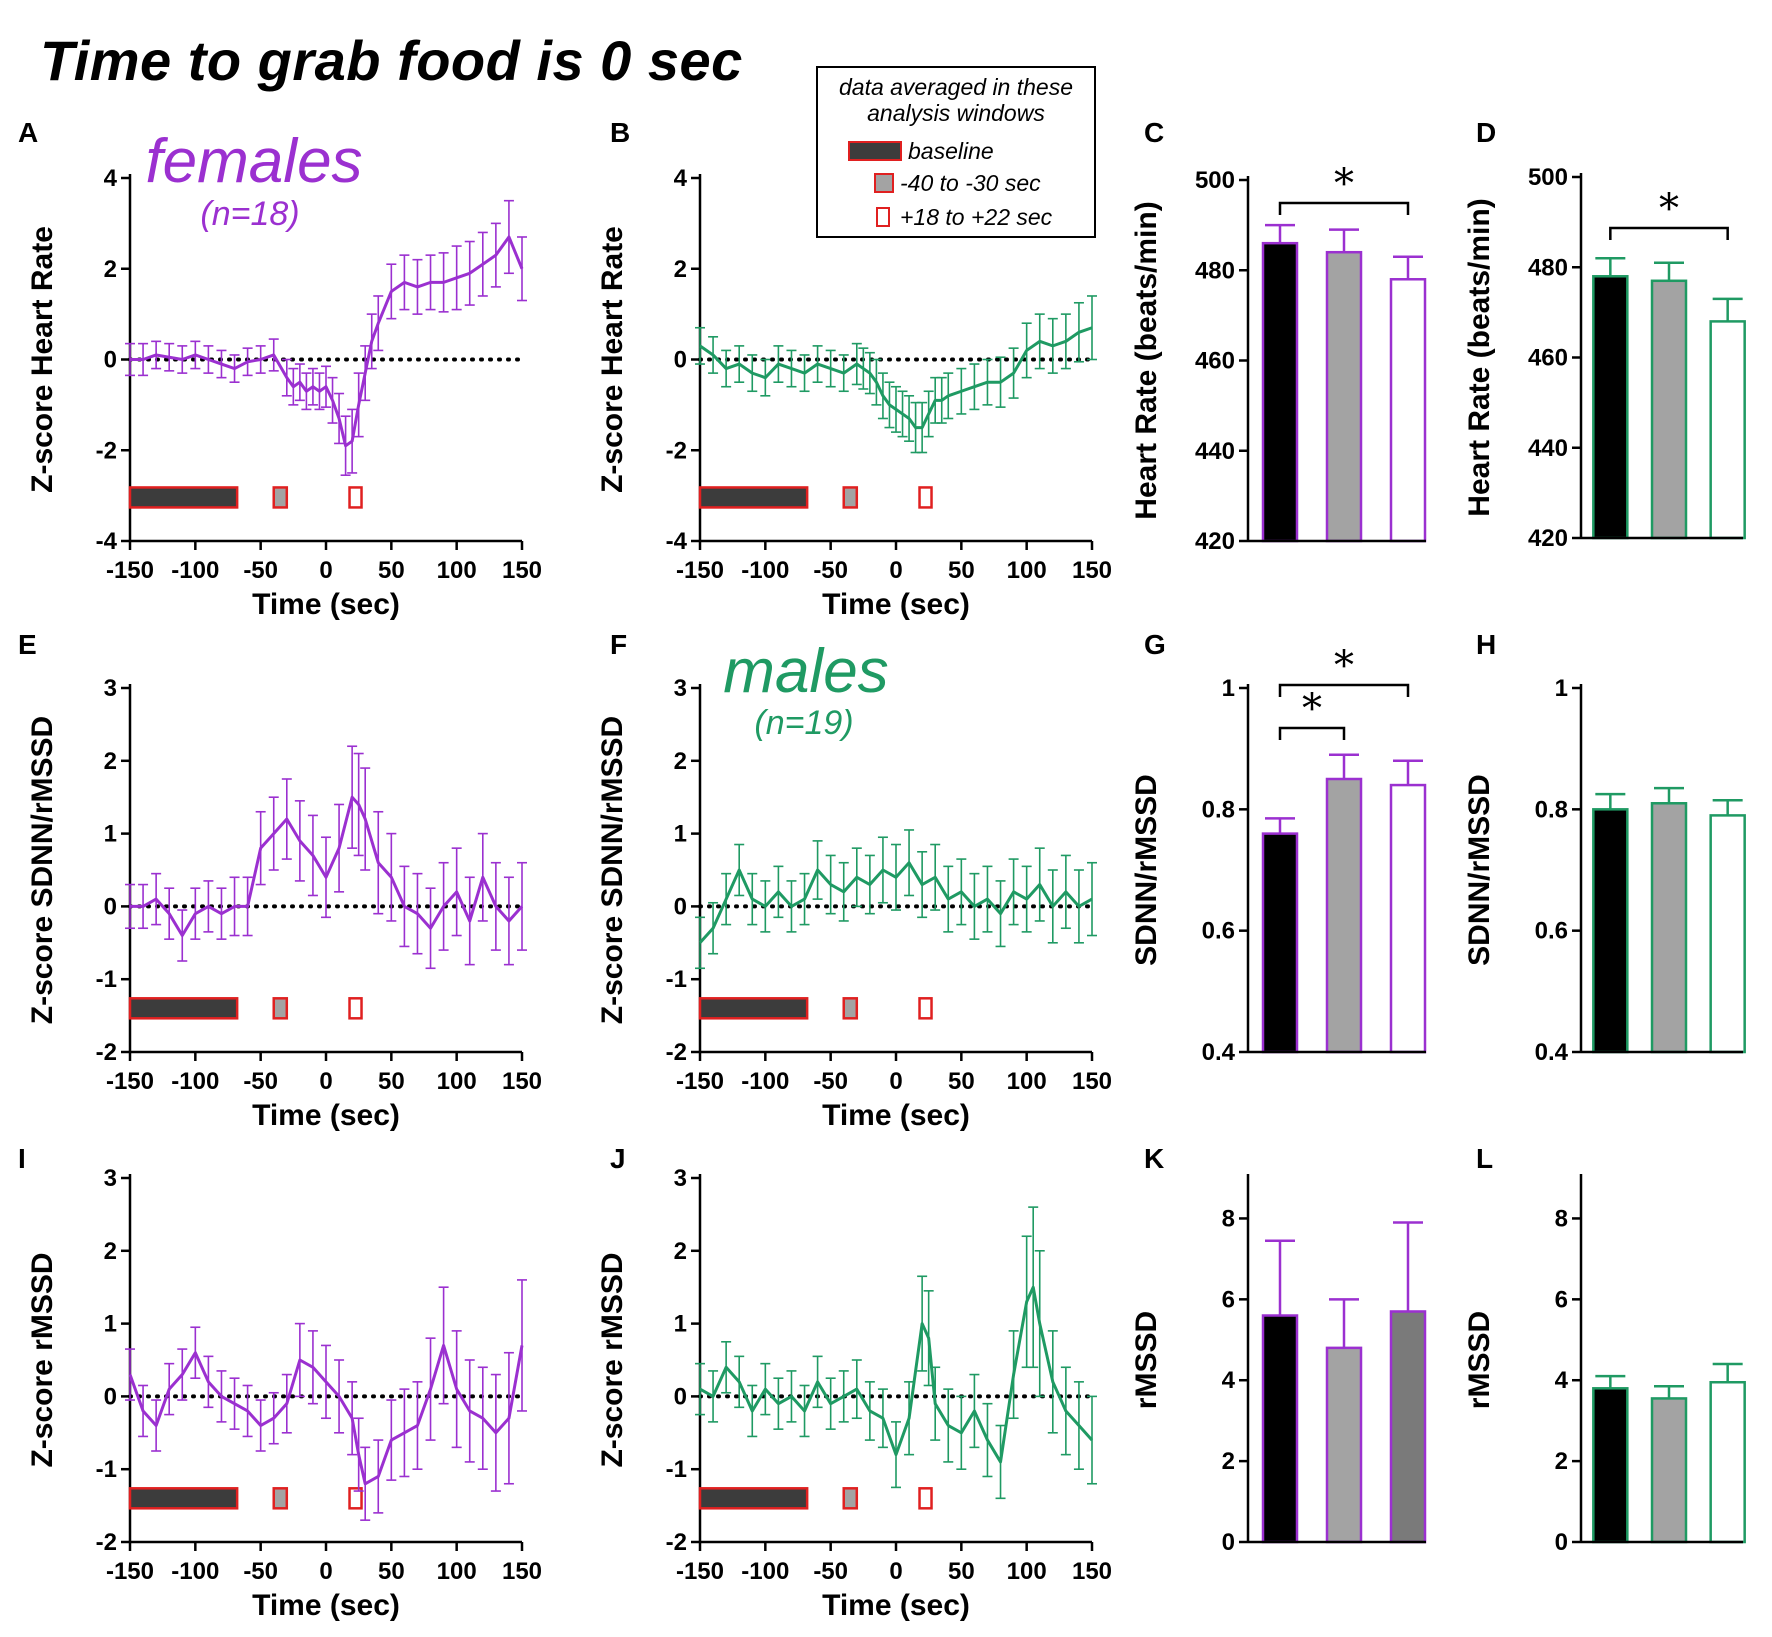 The height and width of the screenshot is (1637, 1772). What do you see at coordinates (1551, 809) in the screenshot?
I see `y-tick-label-h: 0.8` at bounding box center [1551, 809].